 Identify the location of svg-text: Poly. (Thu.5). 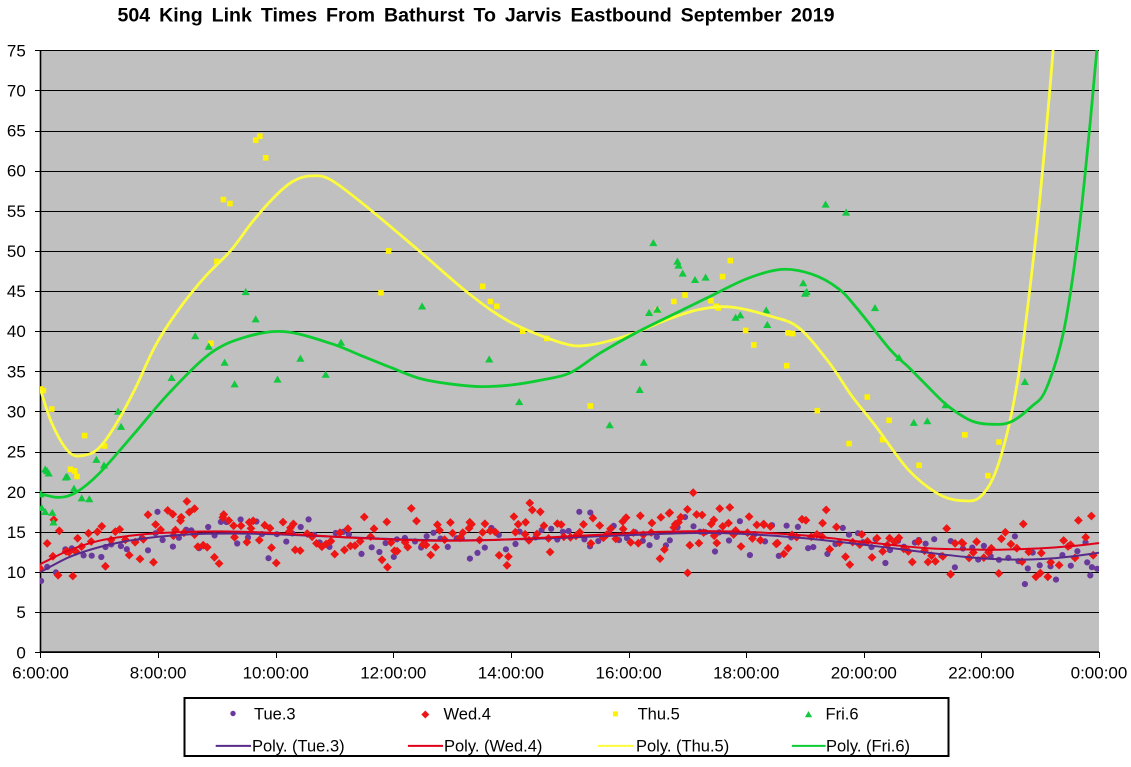
(682, 746).